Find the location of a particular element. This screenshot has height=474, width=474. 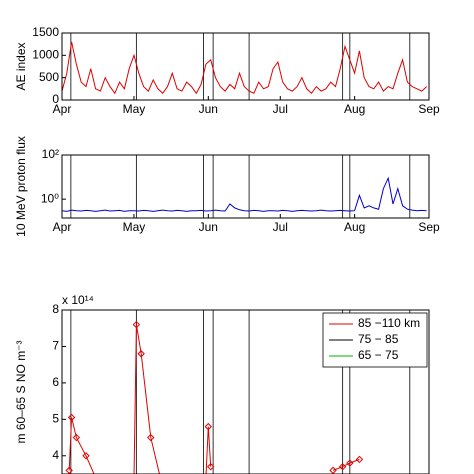

y-tick-label: 1000 is located at coordinates (45, 55).